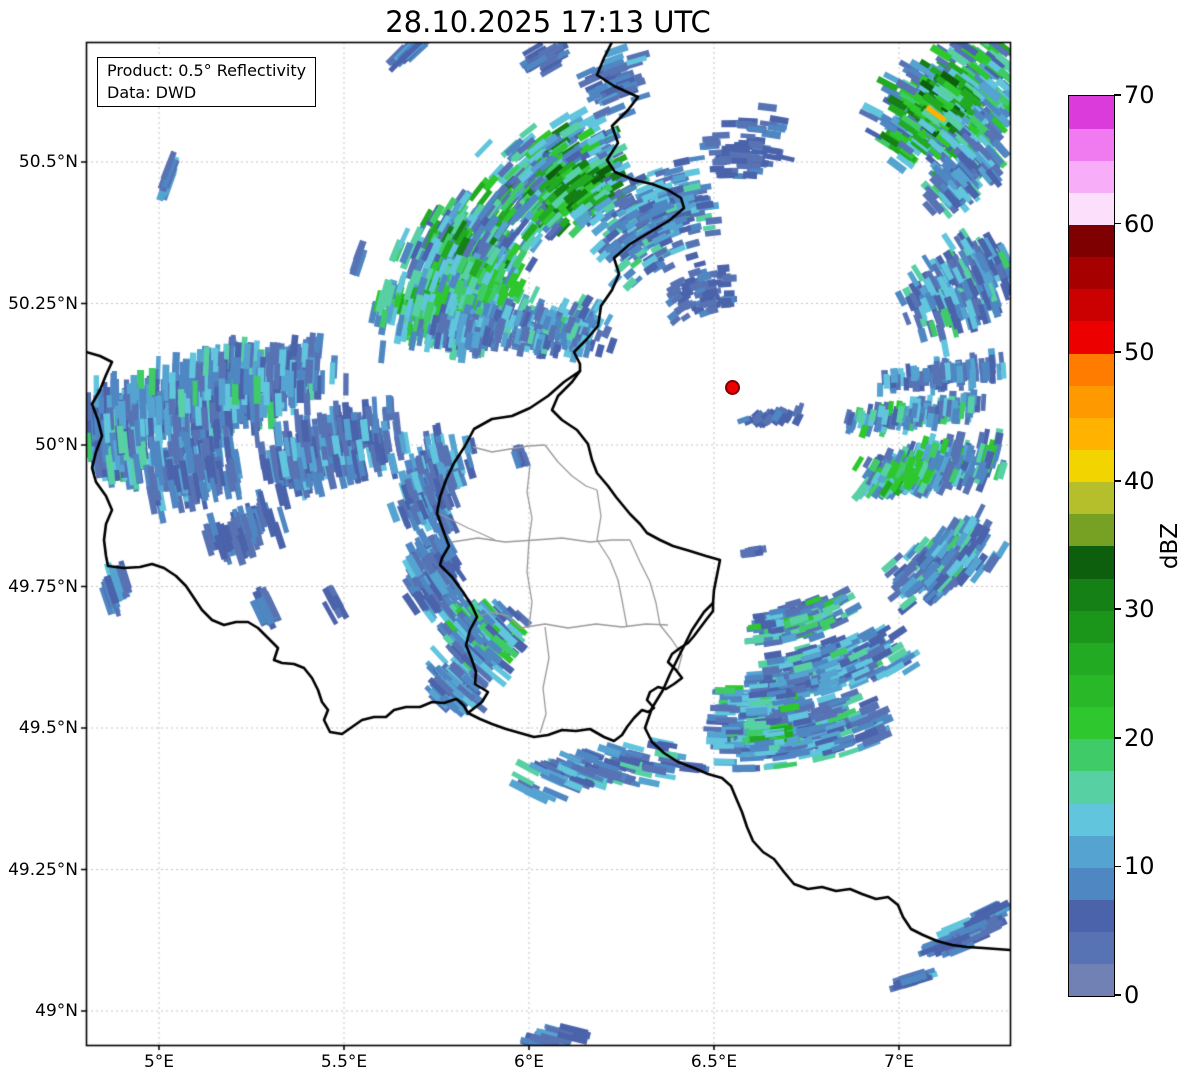  Describe the element at coordinates (207, 70) in the screenshot. I see `product-line: Product: 0.5° Reflectivity` at that location.